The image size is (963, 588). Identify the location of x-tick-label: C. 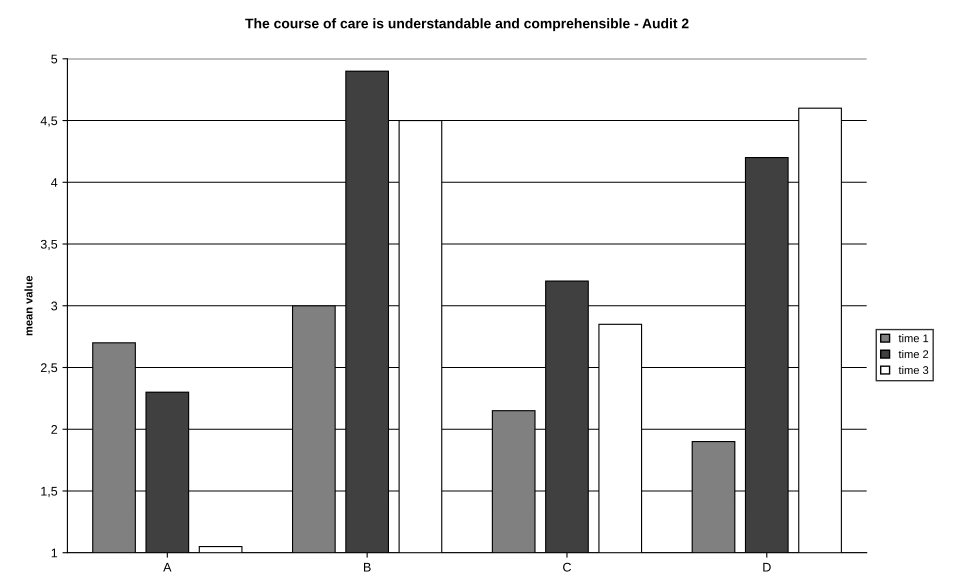
(567, 567).